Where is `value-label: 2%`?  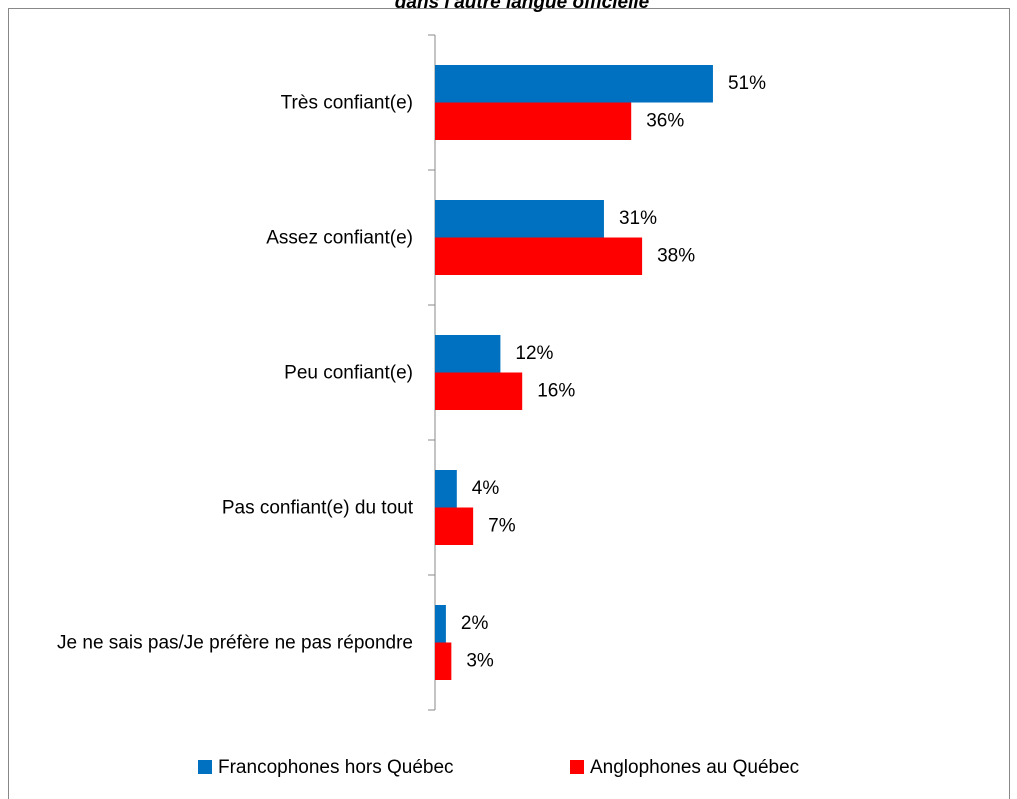 value-label: 2% is located at coordinates (475, 623).